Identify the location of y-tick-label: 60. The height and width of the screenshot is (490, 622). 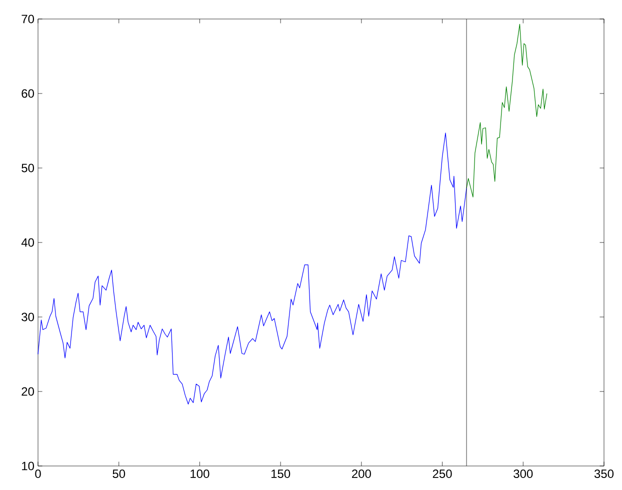
(28, 93).